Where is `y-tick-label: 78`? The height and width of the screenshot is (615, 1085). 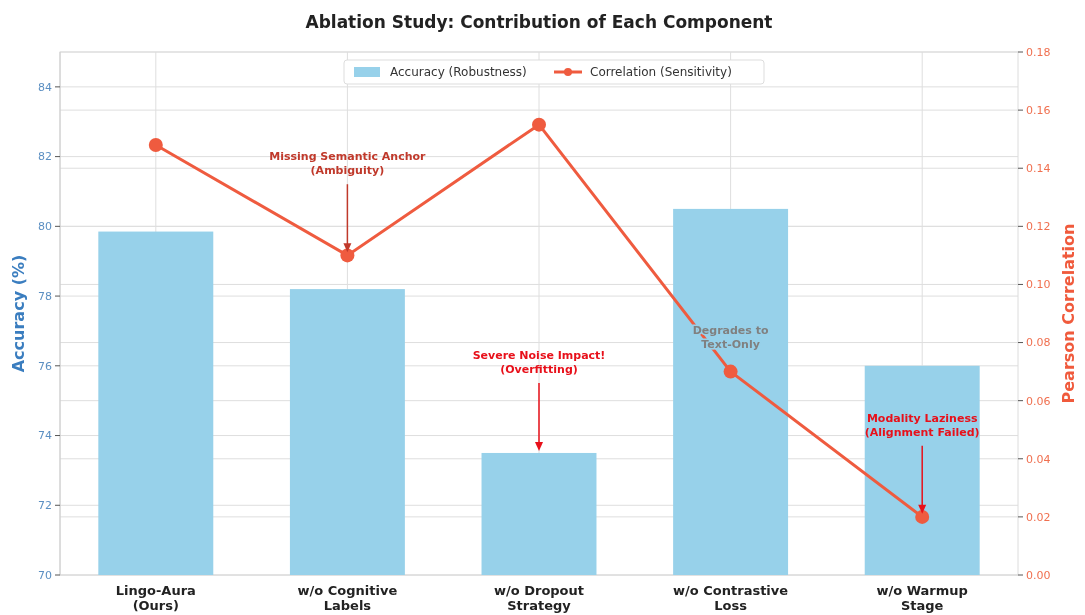
y-tick-label: 78 is located at coordinates (45, 296).